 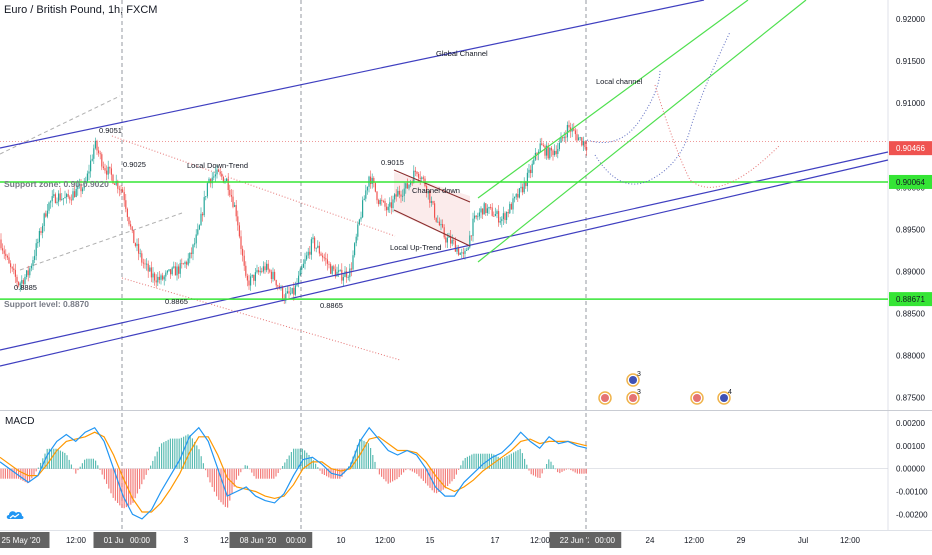 What do you see at coordinates (741, 540) in the screenshot?
I see `time-tick-label: 29` at bounding box center [741, 540].